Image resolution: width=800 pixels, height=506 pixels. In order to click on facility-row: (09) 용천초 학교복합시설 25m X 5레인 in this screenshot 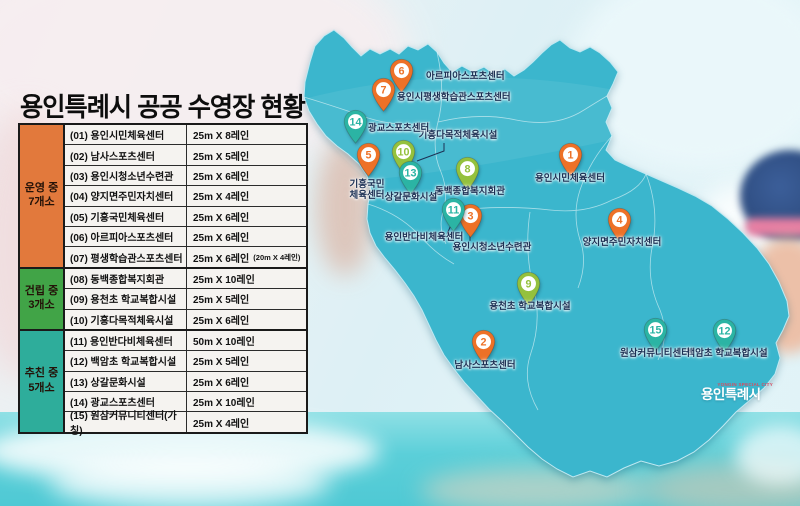, I will do `click(185, 299)`.